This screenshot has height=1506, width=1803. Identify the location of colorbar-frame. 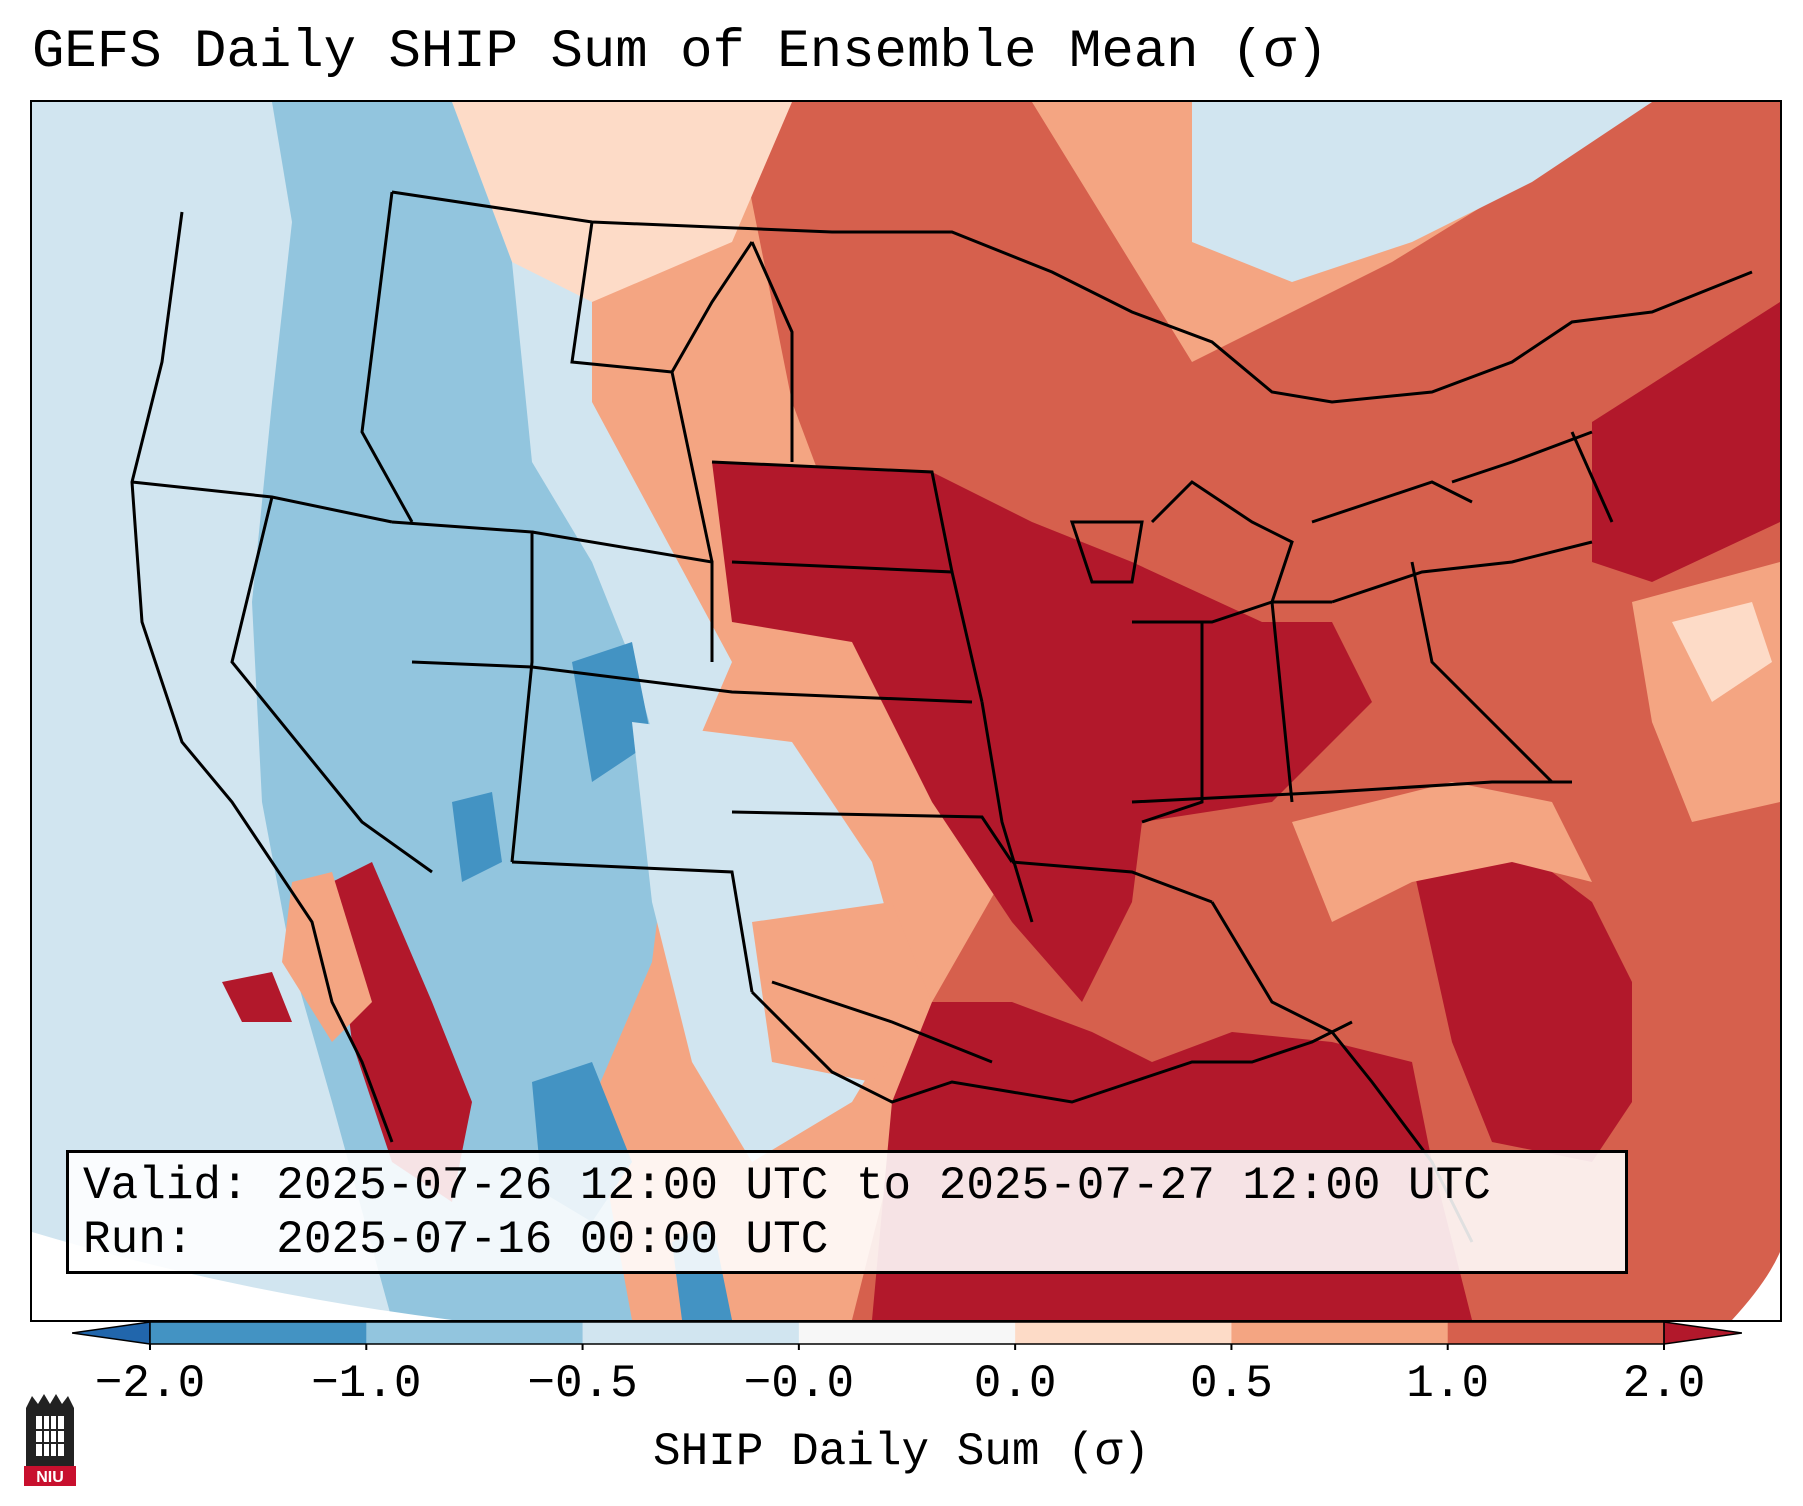
(907, 1333).